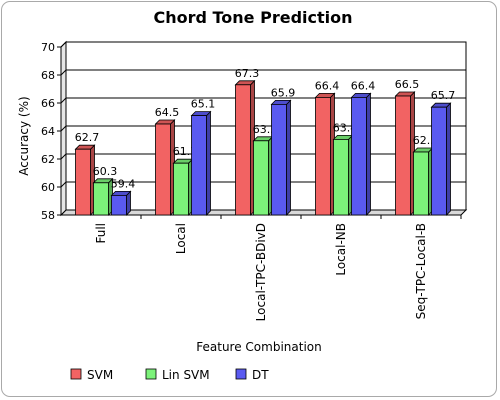 This screenshot has height=400, width=500. Describe the element at coordinates (258, 347) in the screenshot. I see `x-axis-title: Feature Combination` at that location.